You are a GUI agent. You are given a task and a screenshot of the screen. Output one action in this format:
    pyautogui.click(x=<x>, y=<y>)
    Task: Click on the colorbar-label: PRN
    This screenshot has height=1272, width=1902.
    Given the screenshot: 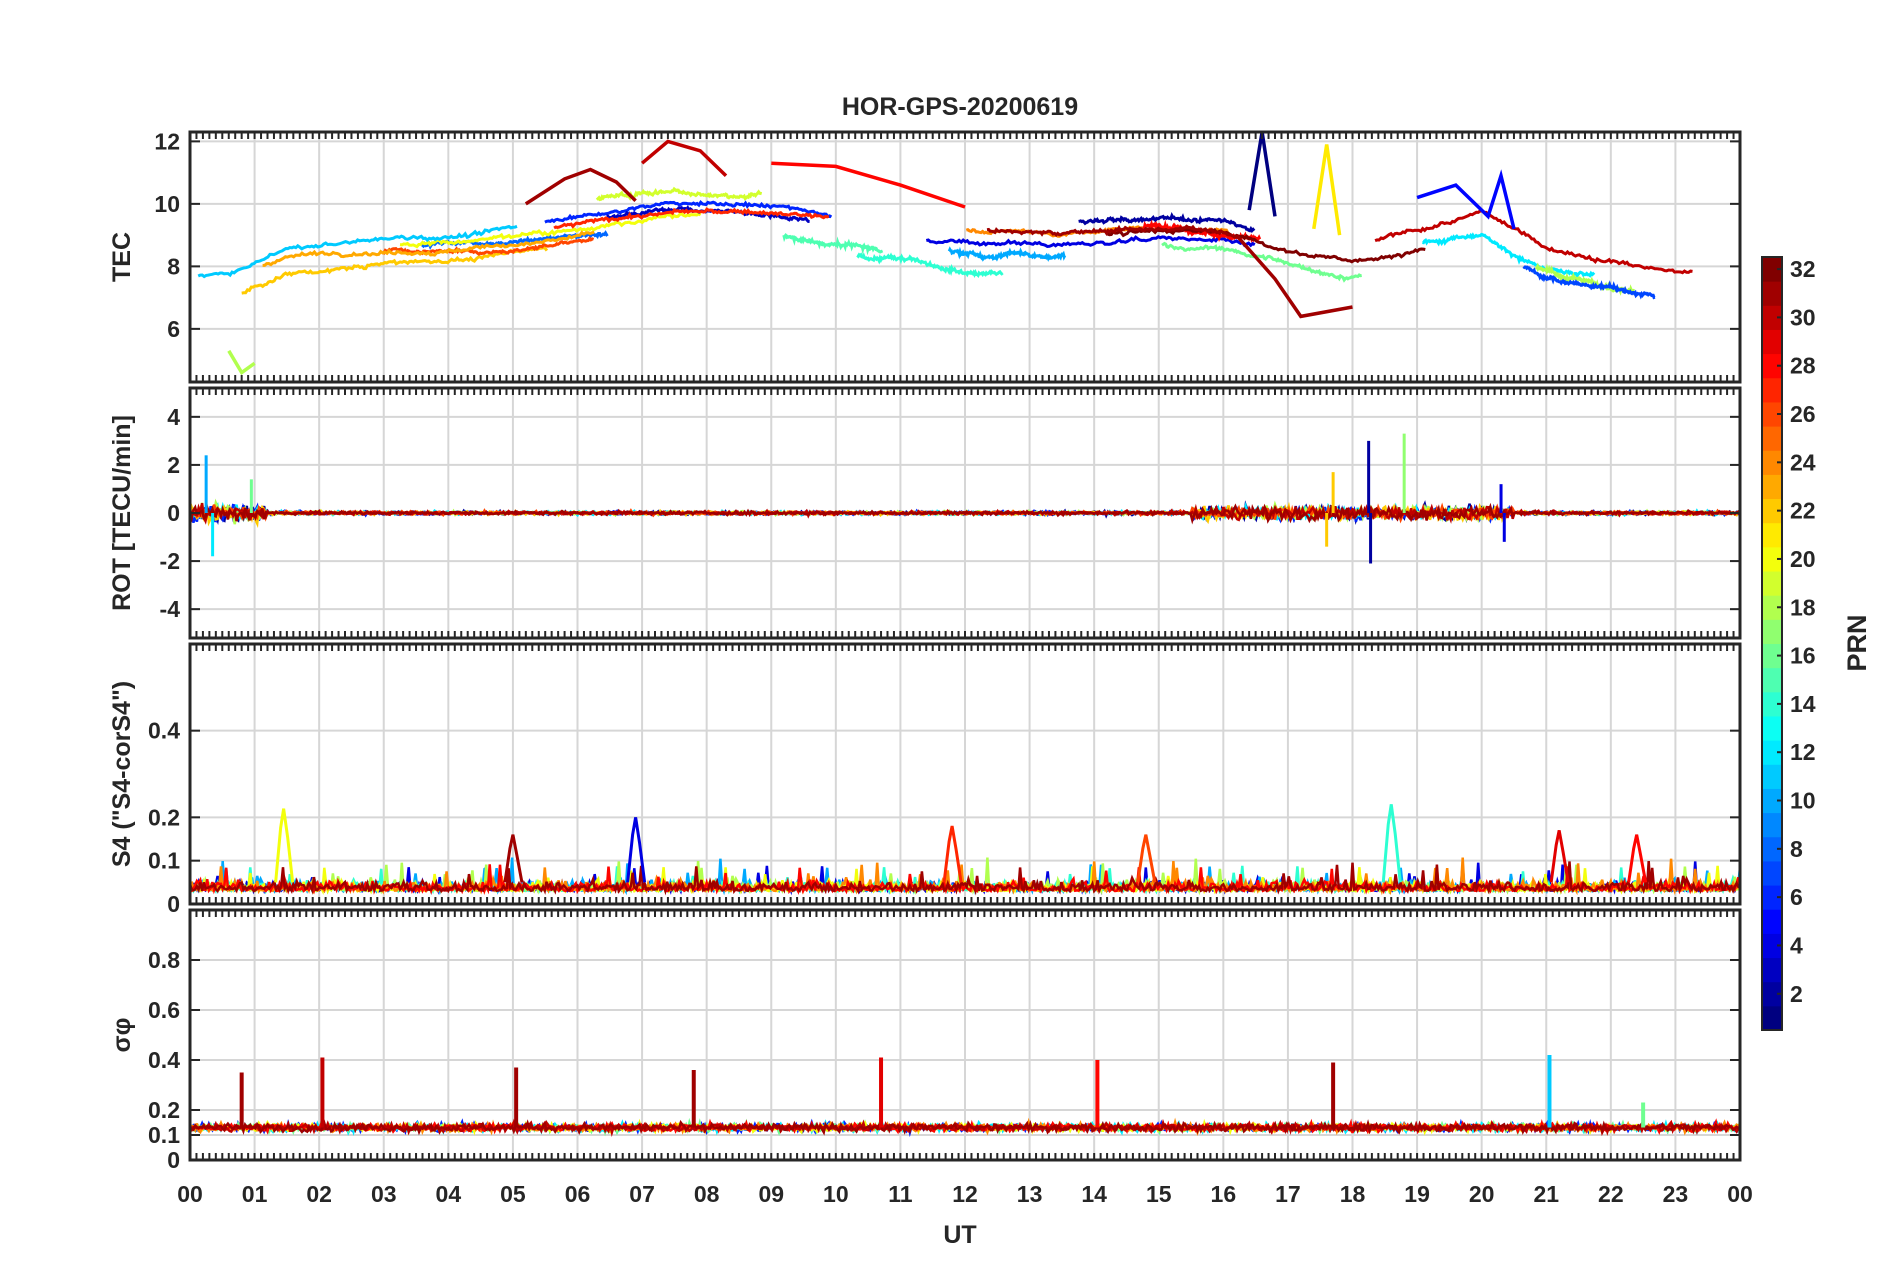 What is the action you would take?
    pyautogui.click(x=1857, y=642)
    